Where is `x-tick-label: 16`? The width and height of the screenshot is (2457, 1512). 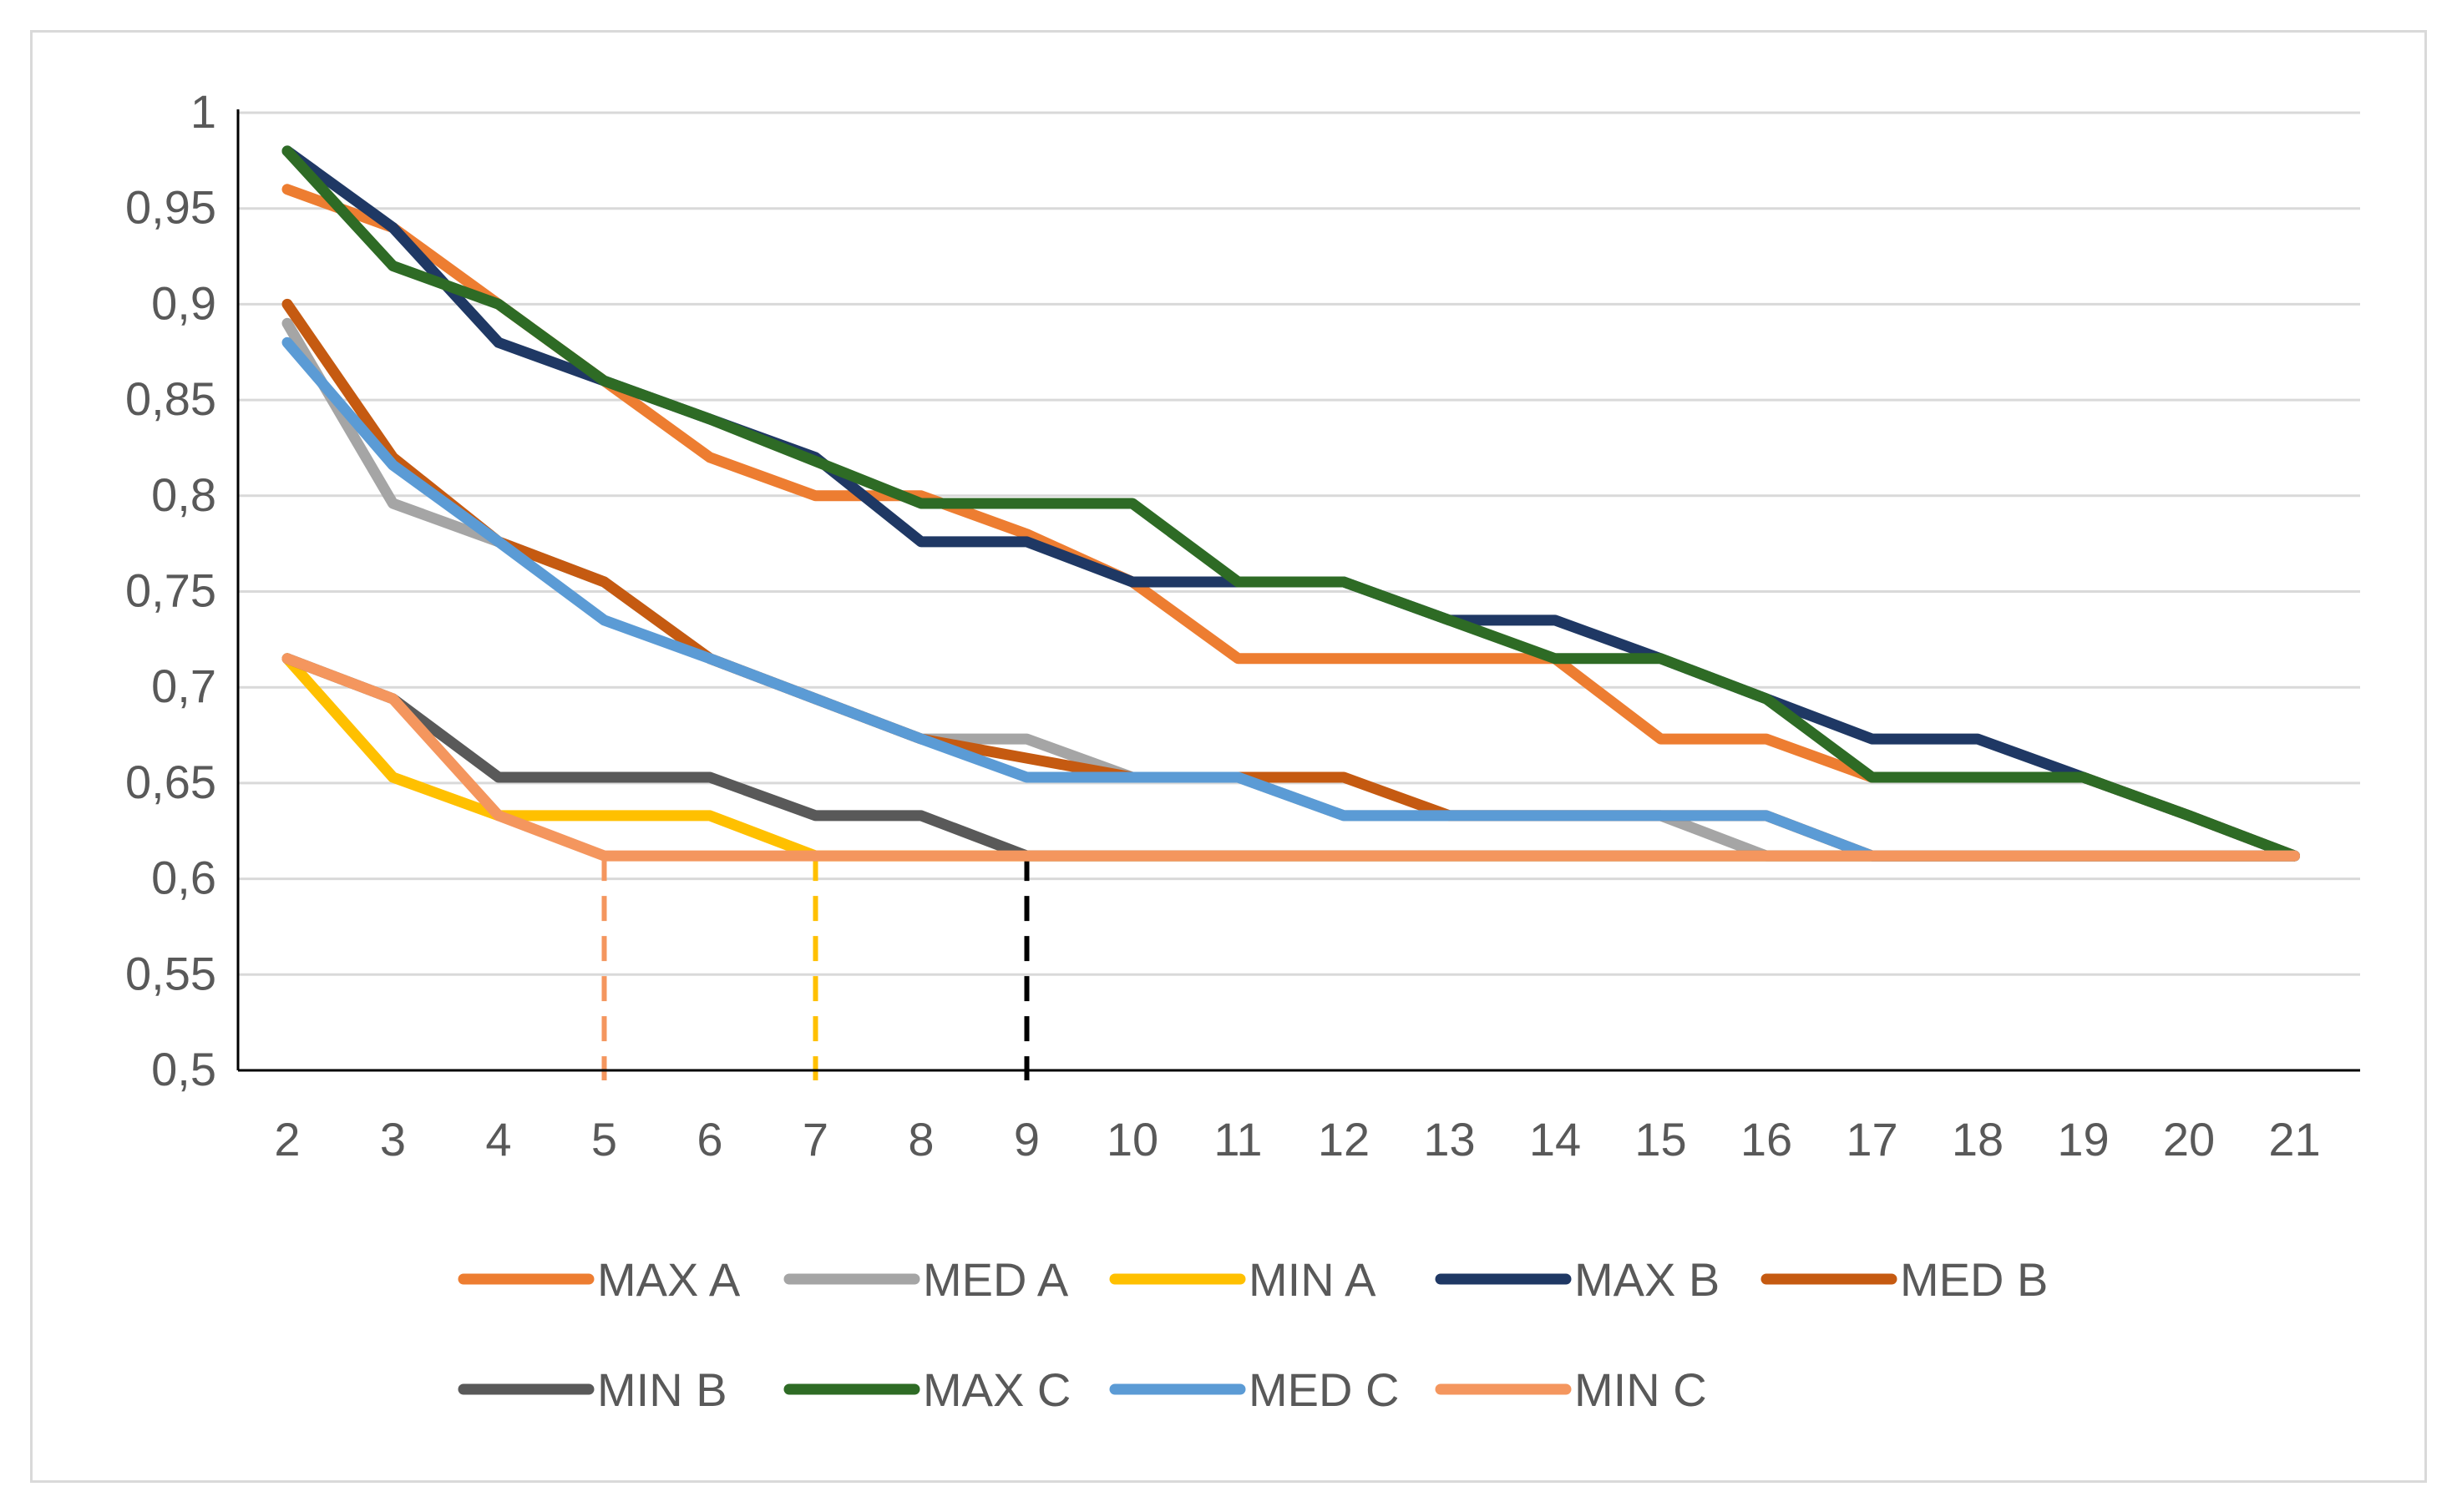 x-tick-label: 16 is located at coordinates (1766, 1140).